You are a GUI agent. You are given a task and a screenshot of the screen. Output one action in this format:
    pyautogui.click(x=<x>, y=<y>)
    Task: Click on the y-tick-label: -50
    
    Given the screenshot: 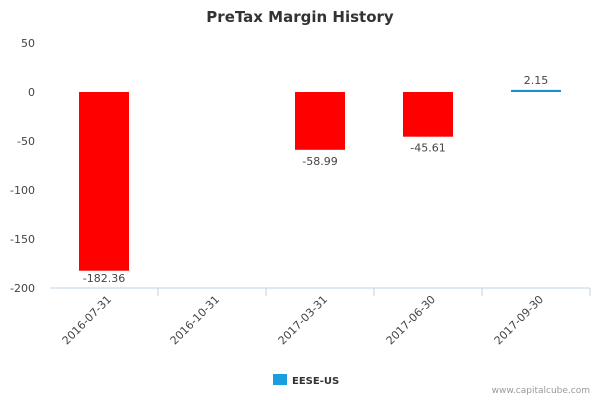 What is the action you would take?
    pyautogui.click(x=26, y=141)
    